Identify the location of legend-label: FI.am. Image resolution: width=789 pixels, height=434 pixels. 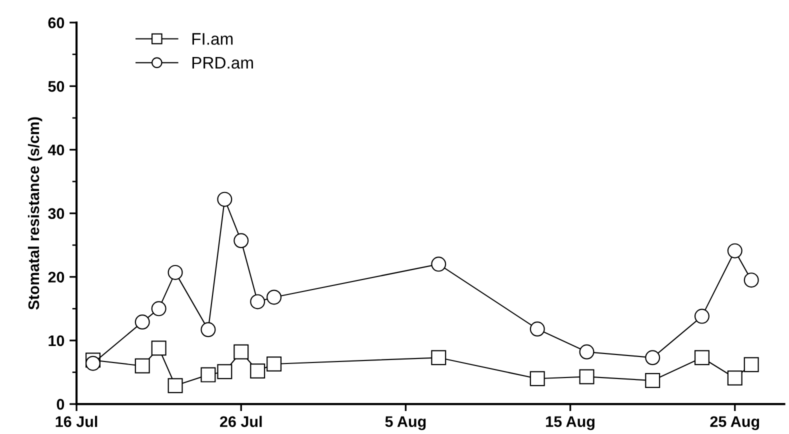
(212, 39).